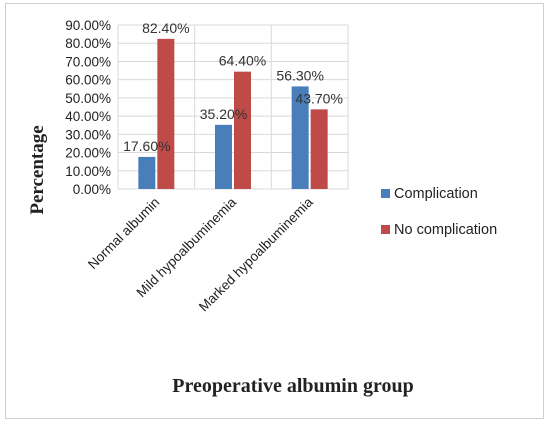  What do you see at coordinates (88, 134) in the screenshot?
I see `y-tick-label: 30.00%` at bounding box center [88, 134].